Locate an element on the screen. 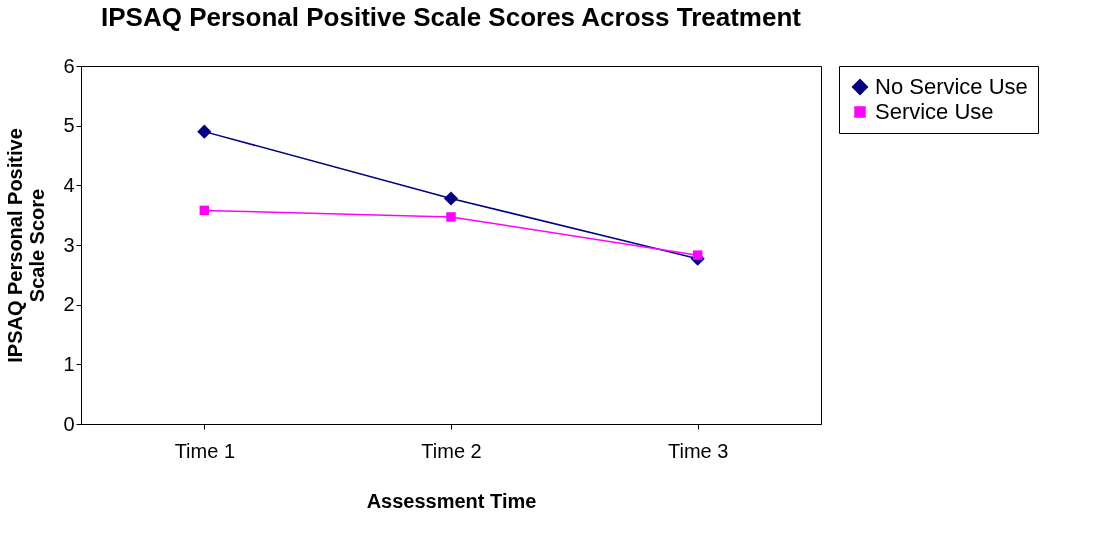 The image size is (1105, 557). y-axis-title: IPSAQ Personal Positive Scale Score is located at coordinates (26, 245).